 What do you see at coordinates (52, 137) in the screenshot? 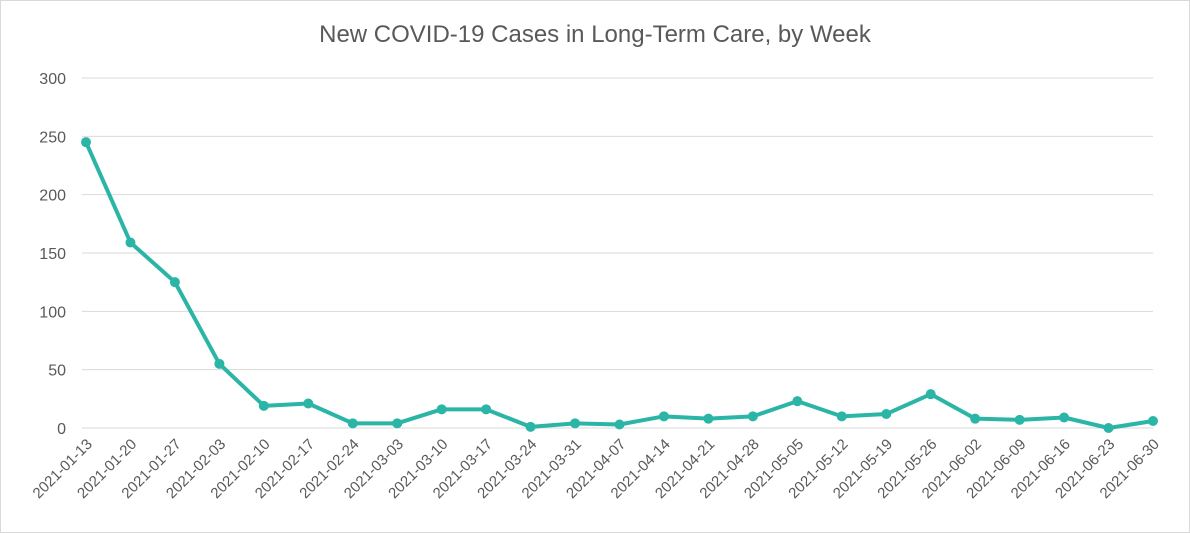
I see `y-tick-label: 250` at bounding box center [52, 137].